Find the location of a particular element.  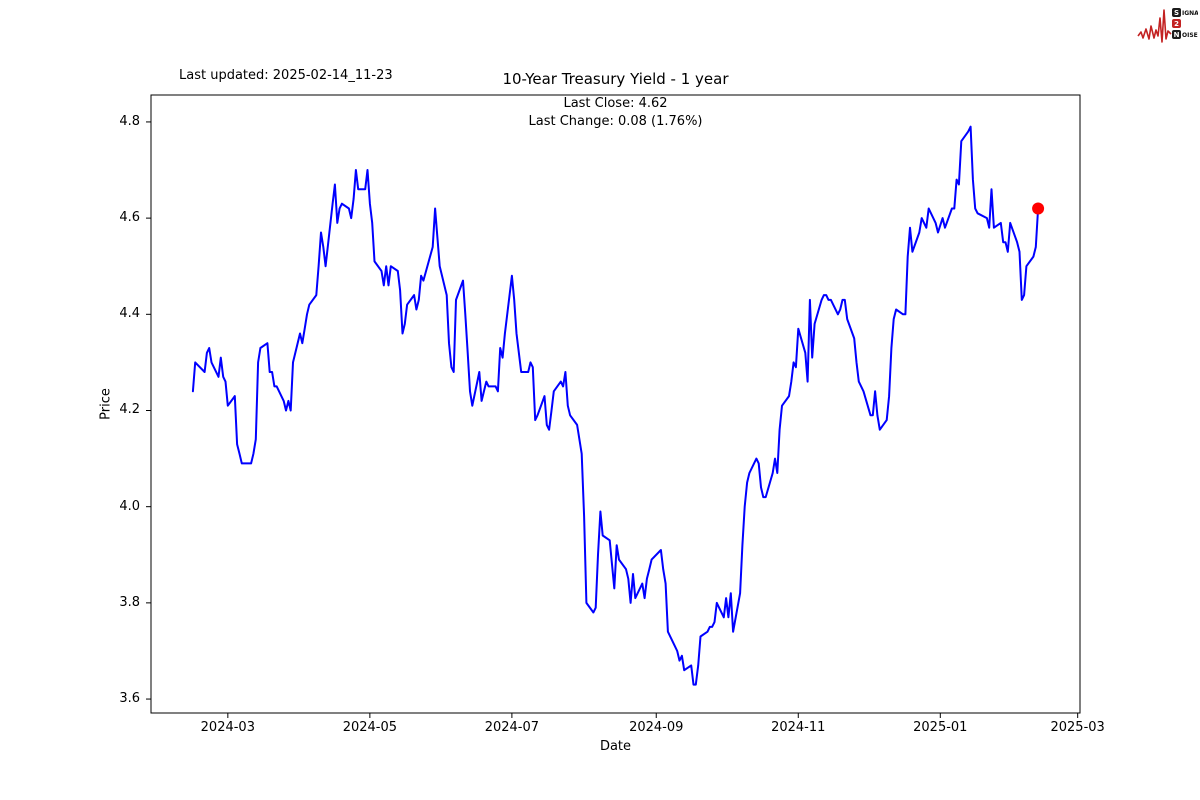

logo-s-letter: S is located at coordinates (1176, 13).